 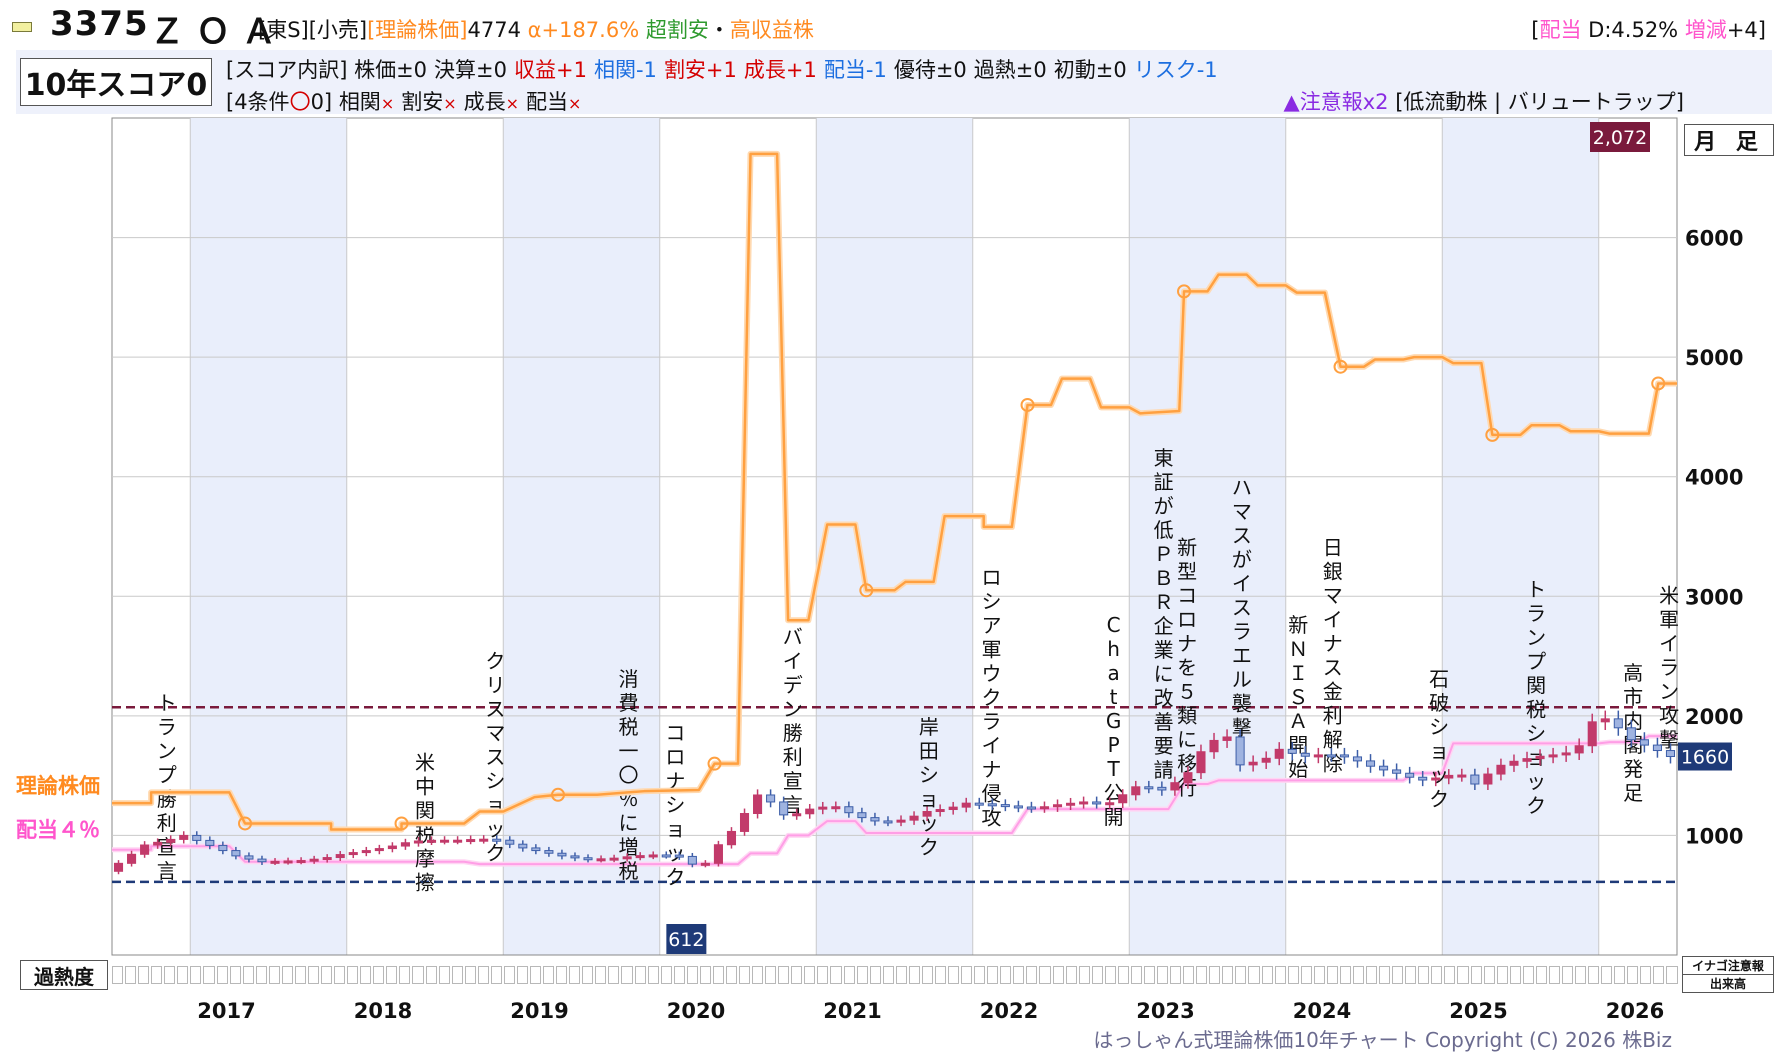 What do you see at coordinates (1187, 571) in the screenshot?
I see `event-label-char: 型` at bounding box center [1187, 571].